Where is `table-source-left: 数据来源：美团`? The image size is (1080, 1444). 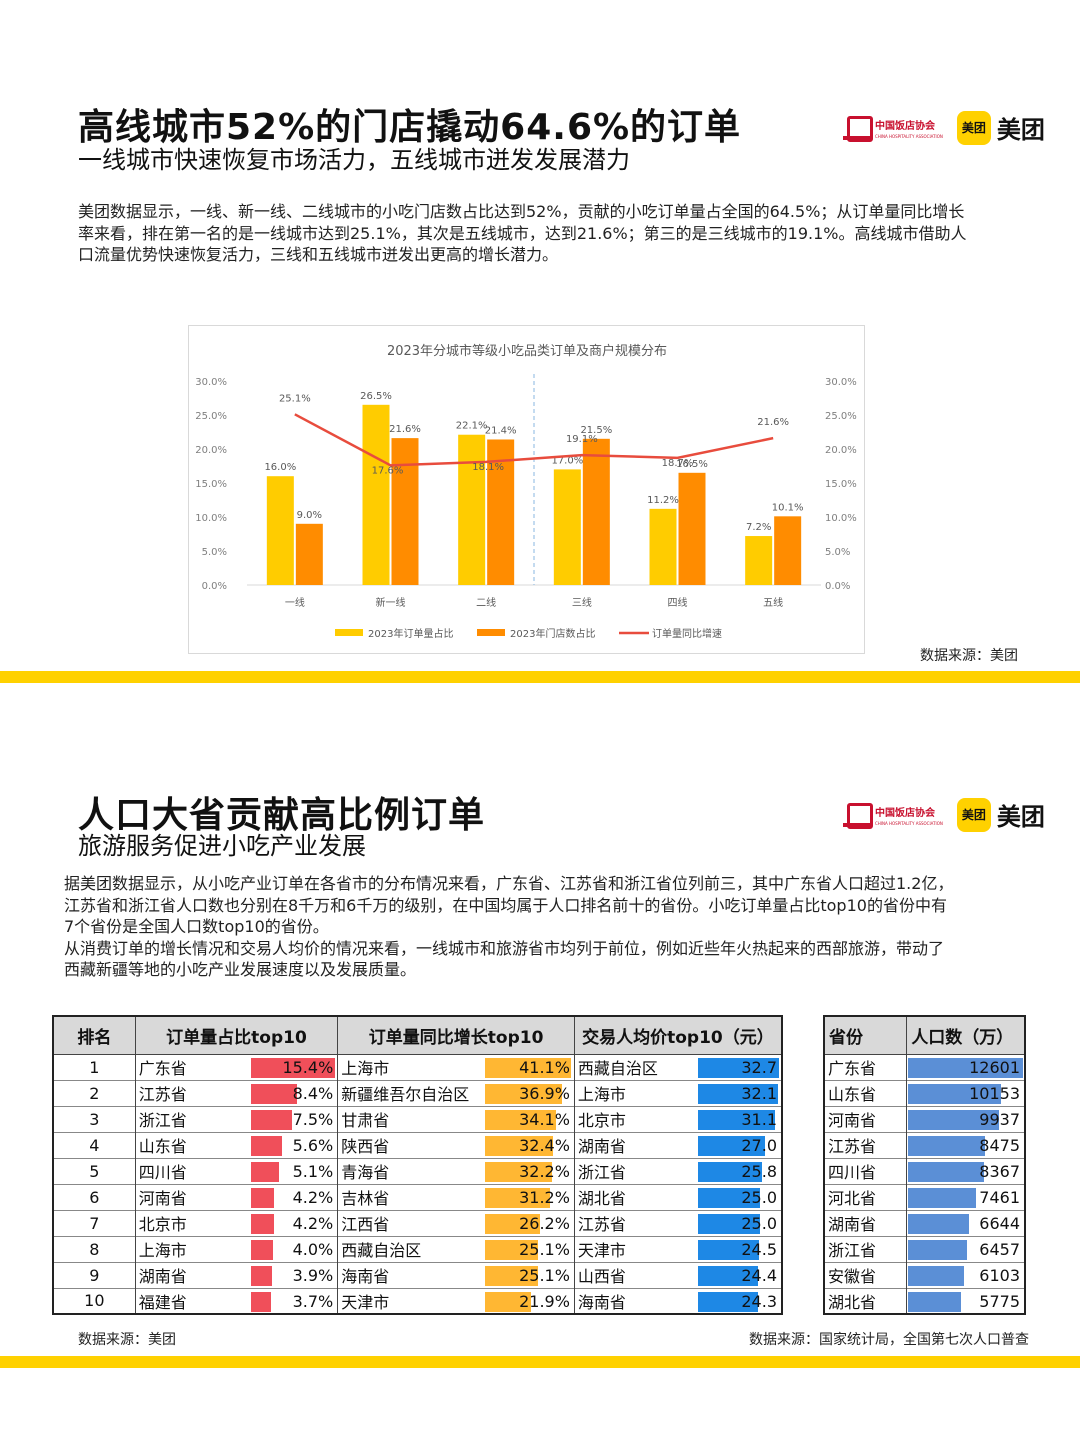 table-source-left: 数据来源：美团 is located at coordinates (127, 1340).